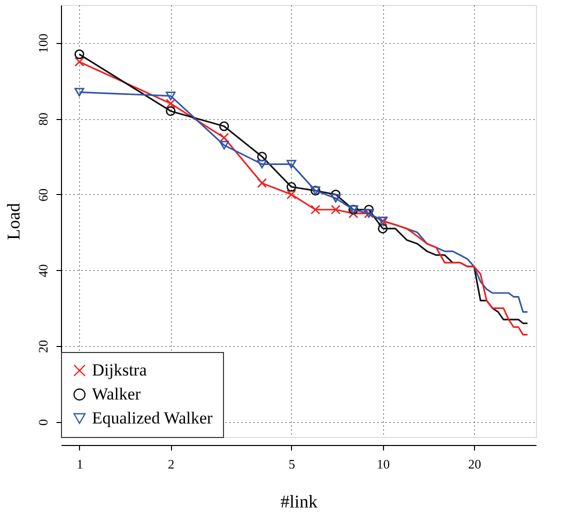  What do you see at coordinates (171, 464) in the screenshot?
I see `x-tick-label: 2` at bounding box center [171, 464].